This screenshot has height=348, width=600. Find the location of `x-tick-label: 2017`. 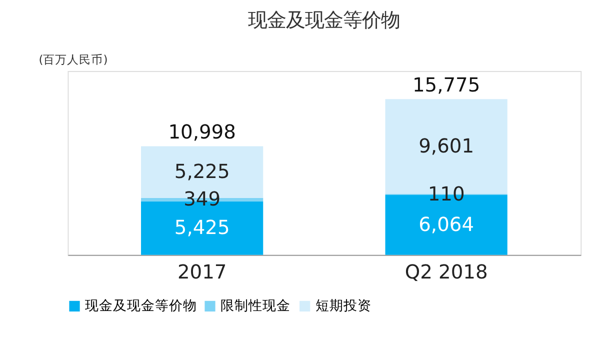

x-tick-label: 2017 is located at coordinates (202, 272).